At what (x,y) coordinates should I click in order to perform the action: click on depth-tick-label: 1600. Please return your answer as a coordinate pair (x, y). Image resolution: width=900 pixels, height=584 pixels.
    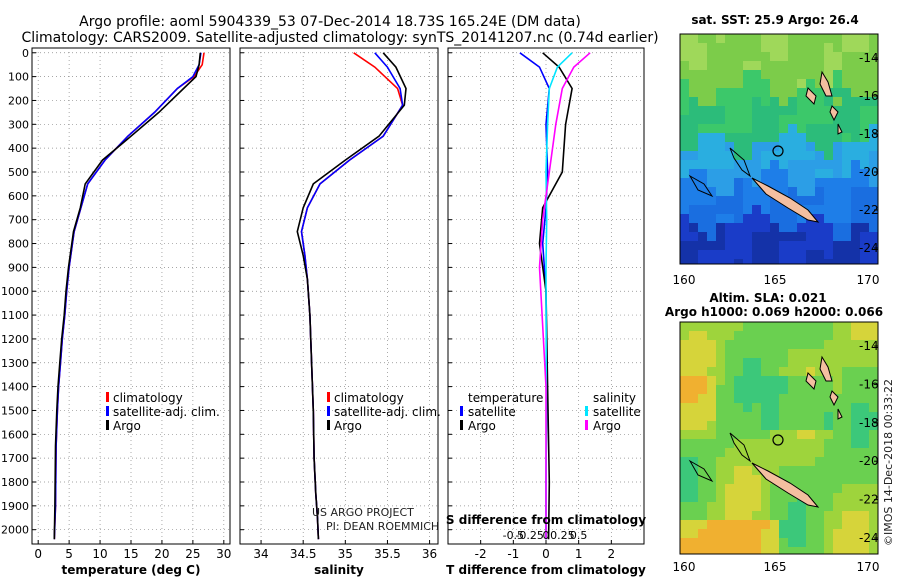
    Looking at the image, I should click on (15, 434).